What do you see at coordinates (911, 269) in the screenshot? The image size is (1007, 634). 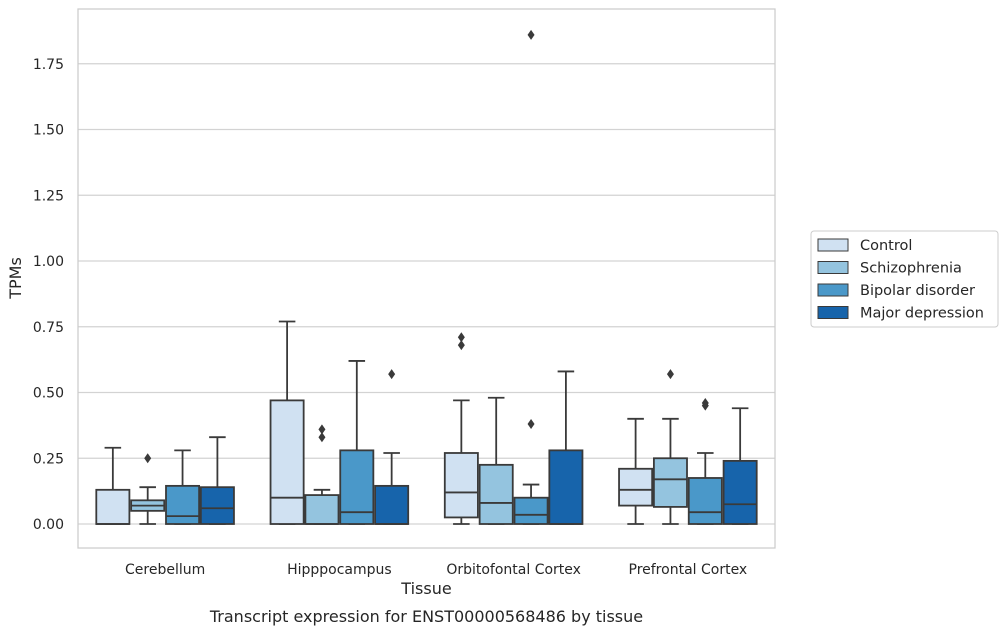 I see `legend-label: Schizophrenia` at bounding box center [911, 269].